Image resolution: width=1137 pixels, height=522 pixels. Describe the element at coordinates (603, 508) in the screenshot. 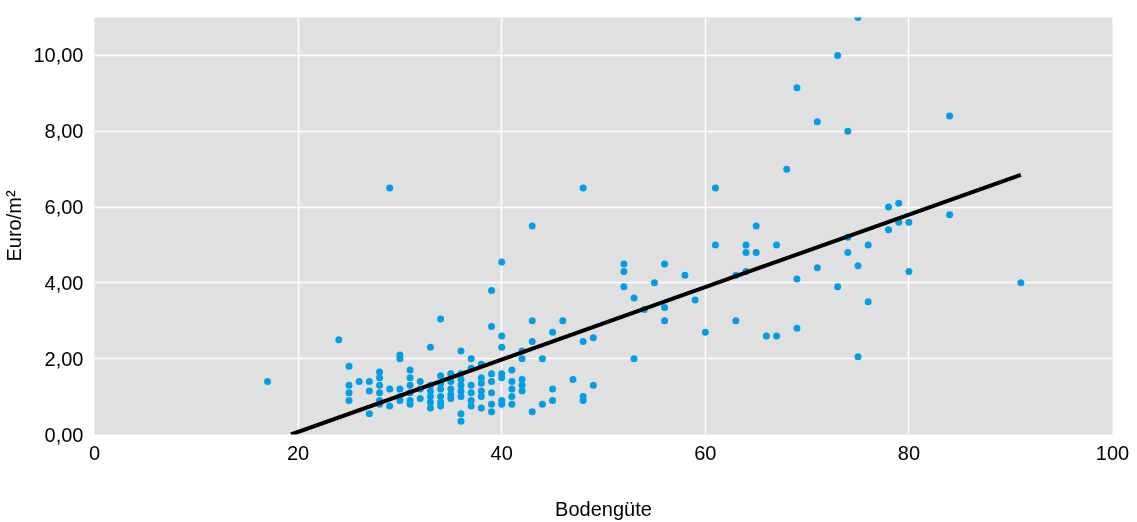

I see `x-axis-title: Bodengüte` at that location.